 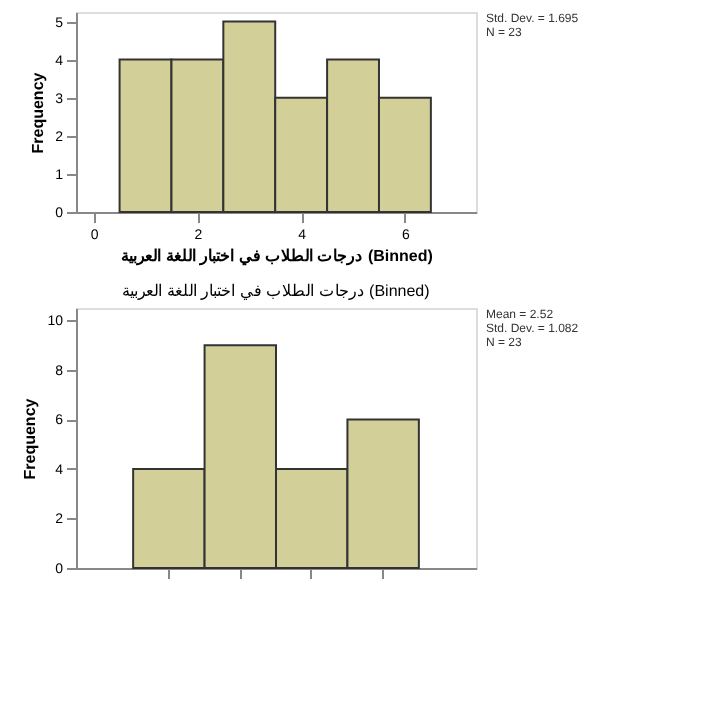 What do you see at coordinates (276, 291) in the screenshot?
I see `chart-title: درجات الطلاب في اختبار اللغة العربية (Binned)` at bounding box center [276, 291].